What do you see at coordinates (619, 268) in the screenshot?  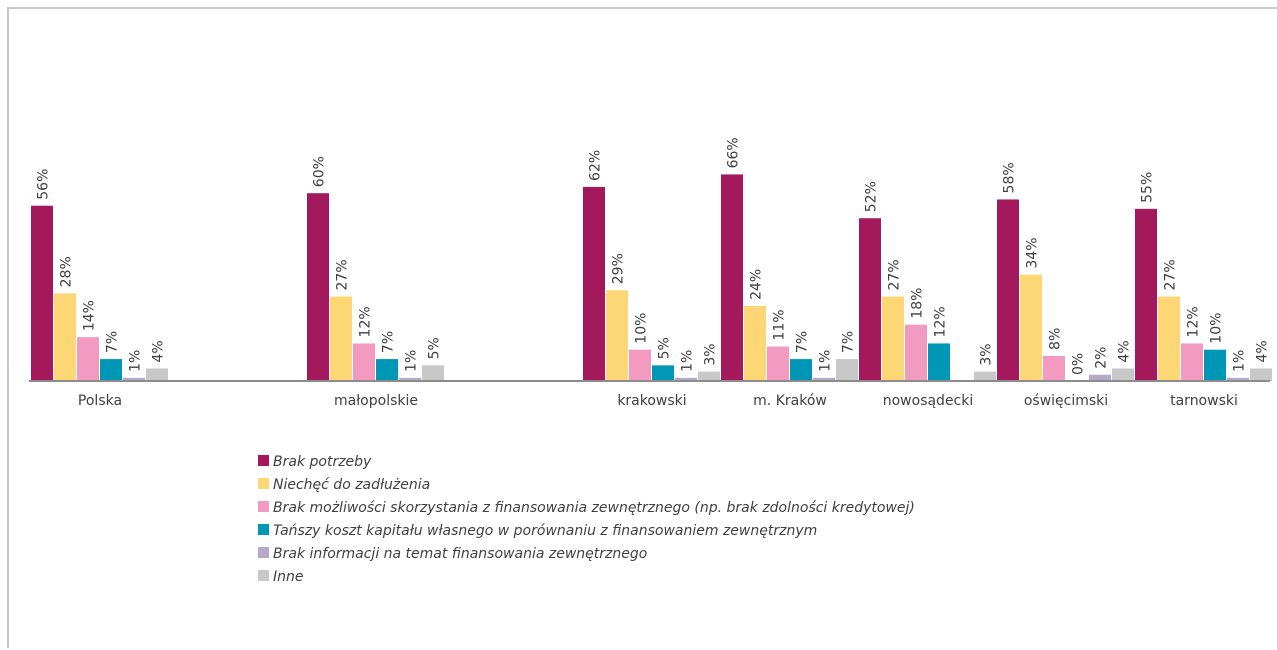 I see `data-label: 29%` at bounding box center [619, 268].